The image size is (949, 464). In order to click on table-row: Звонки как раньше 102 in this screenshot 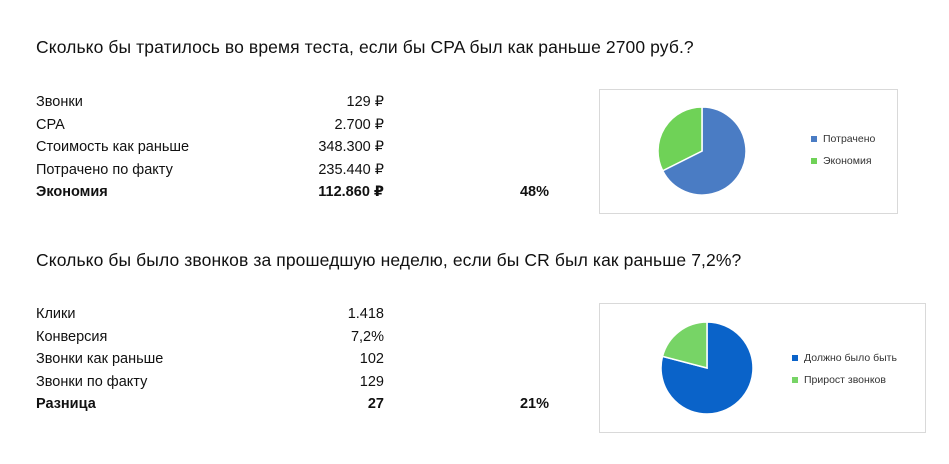, I will do `click(306, 359)`.